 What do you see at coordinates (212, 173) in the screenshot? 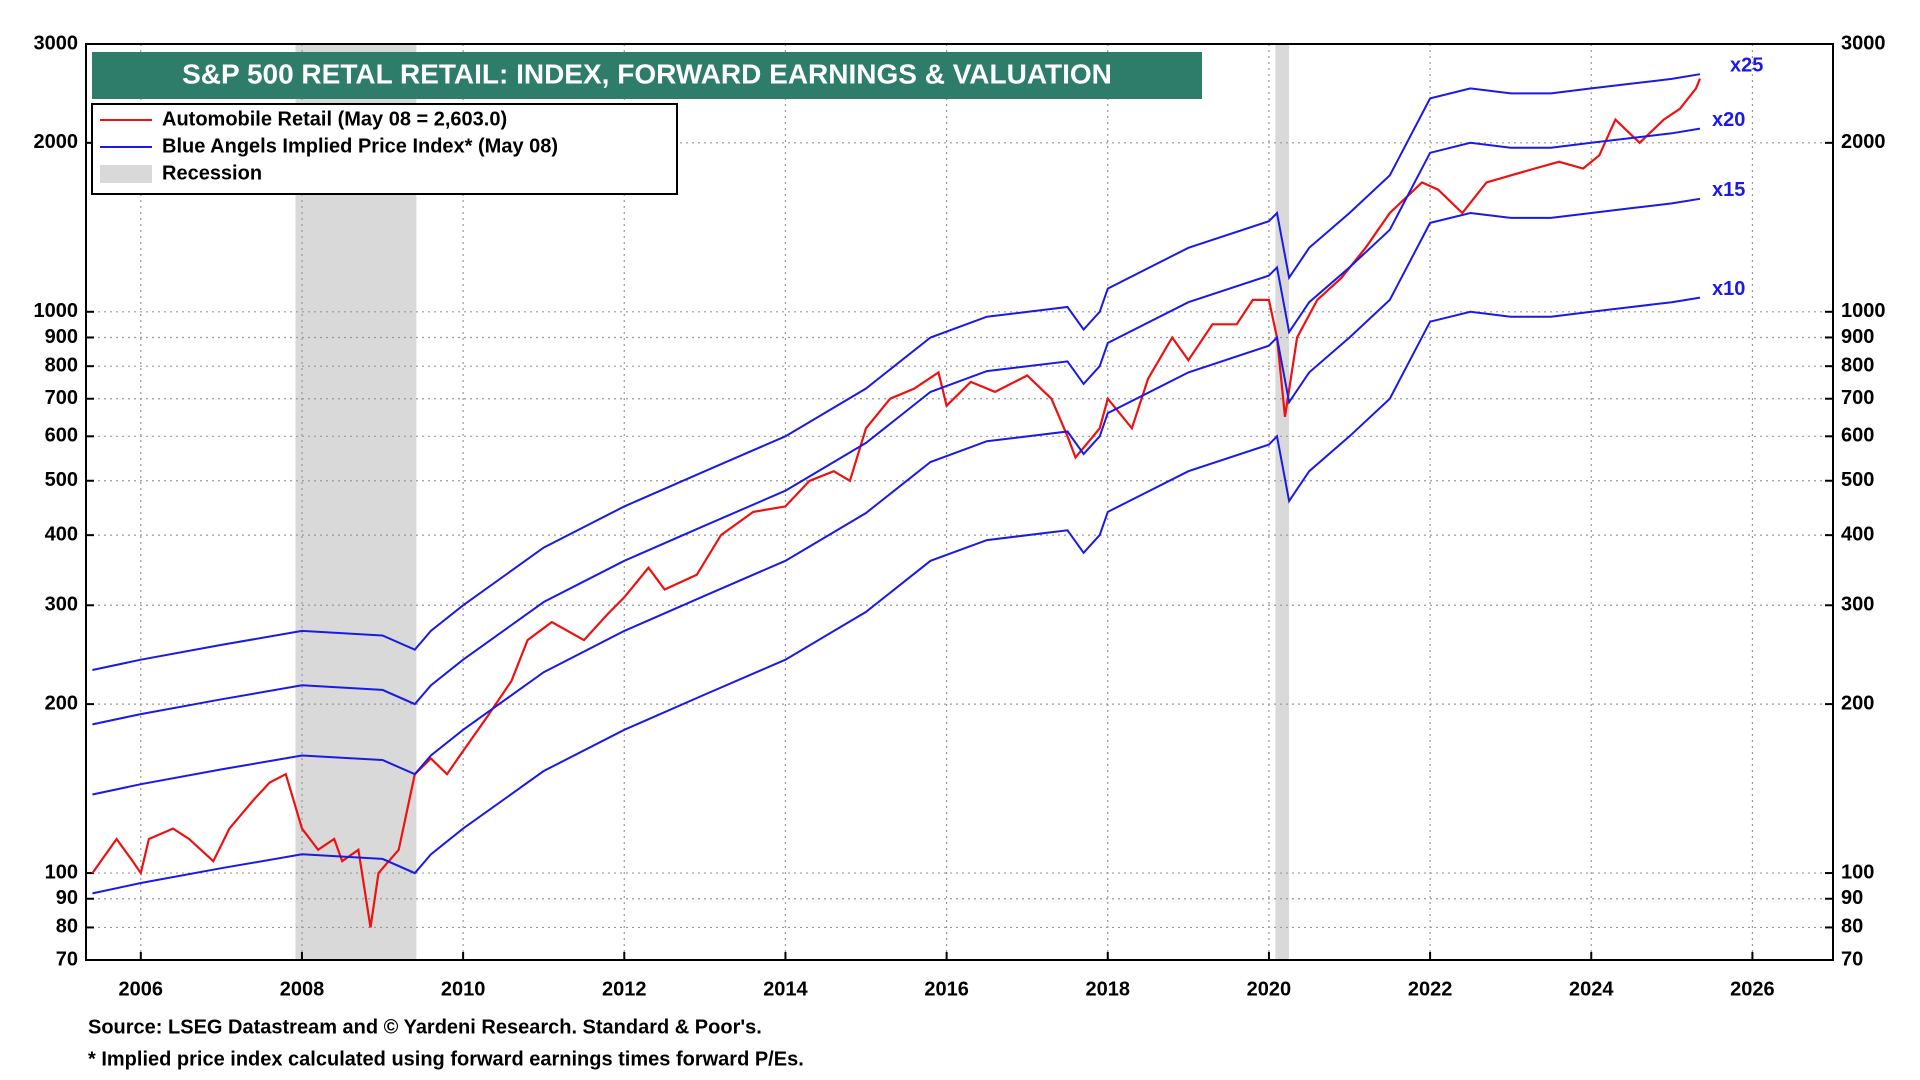
I see `legend-label: Recession` at bounding box center [212, 173].